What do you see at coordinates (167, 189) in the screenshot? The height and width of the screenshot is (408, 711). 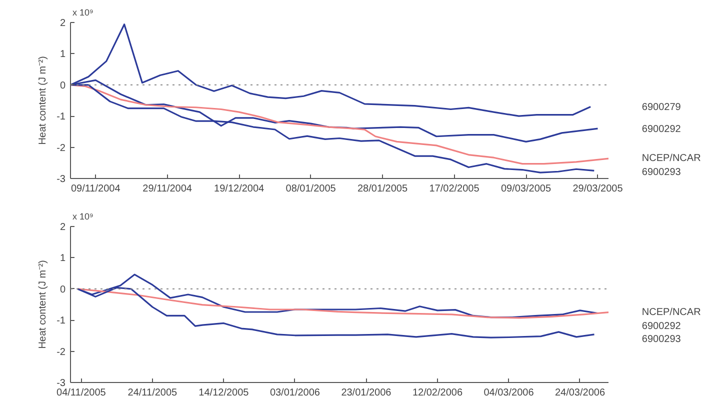 I see `x-tick-label: 29/11/2004` at bounding box center [167, 189].